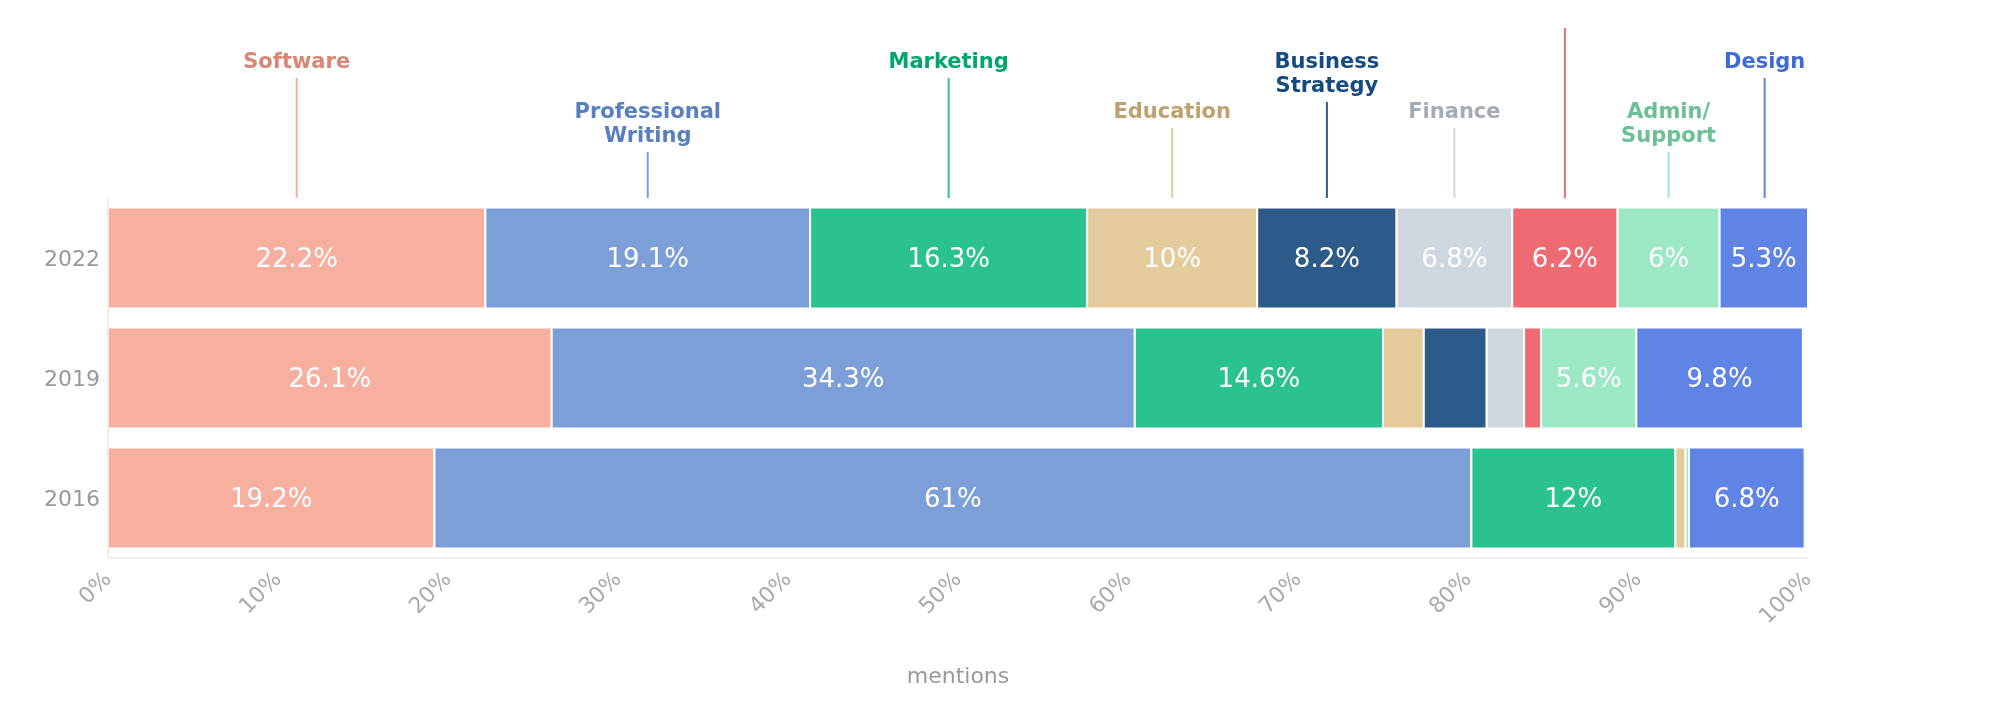  Describe the element at coordinates (297, 61) in the screenshot. I see `text: Software` at that location.